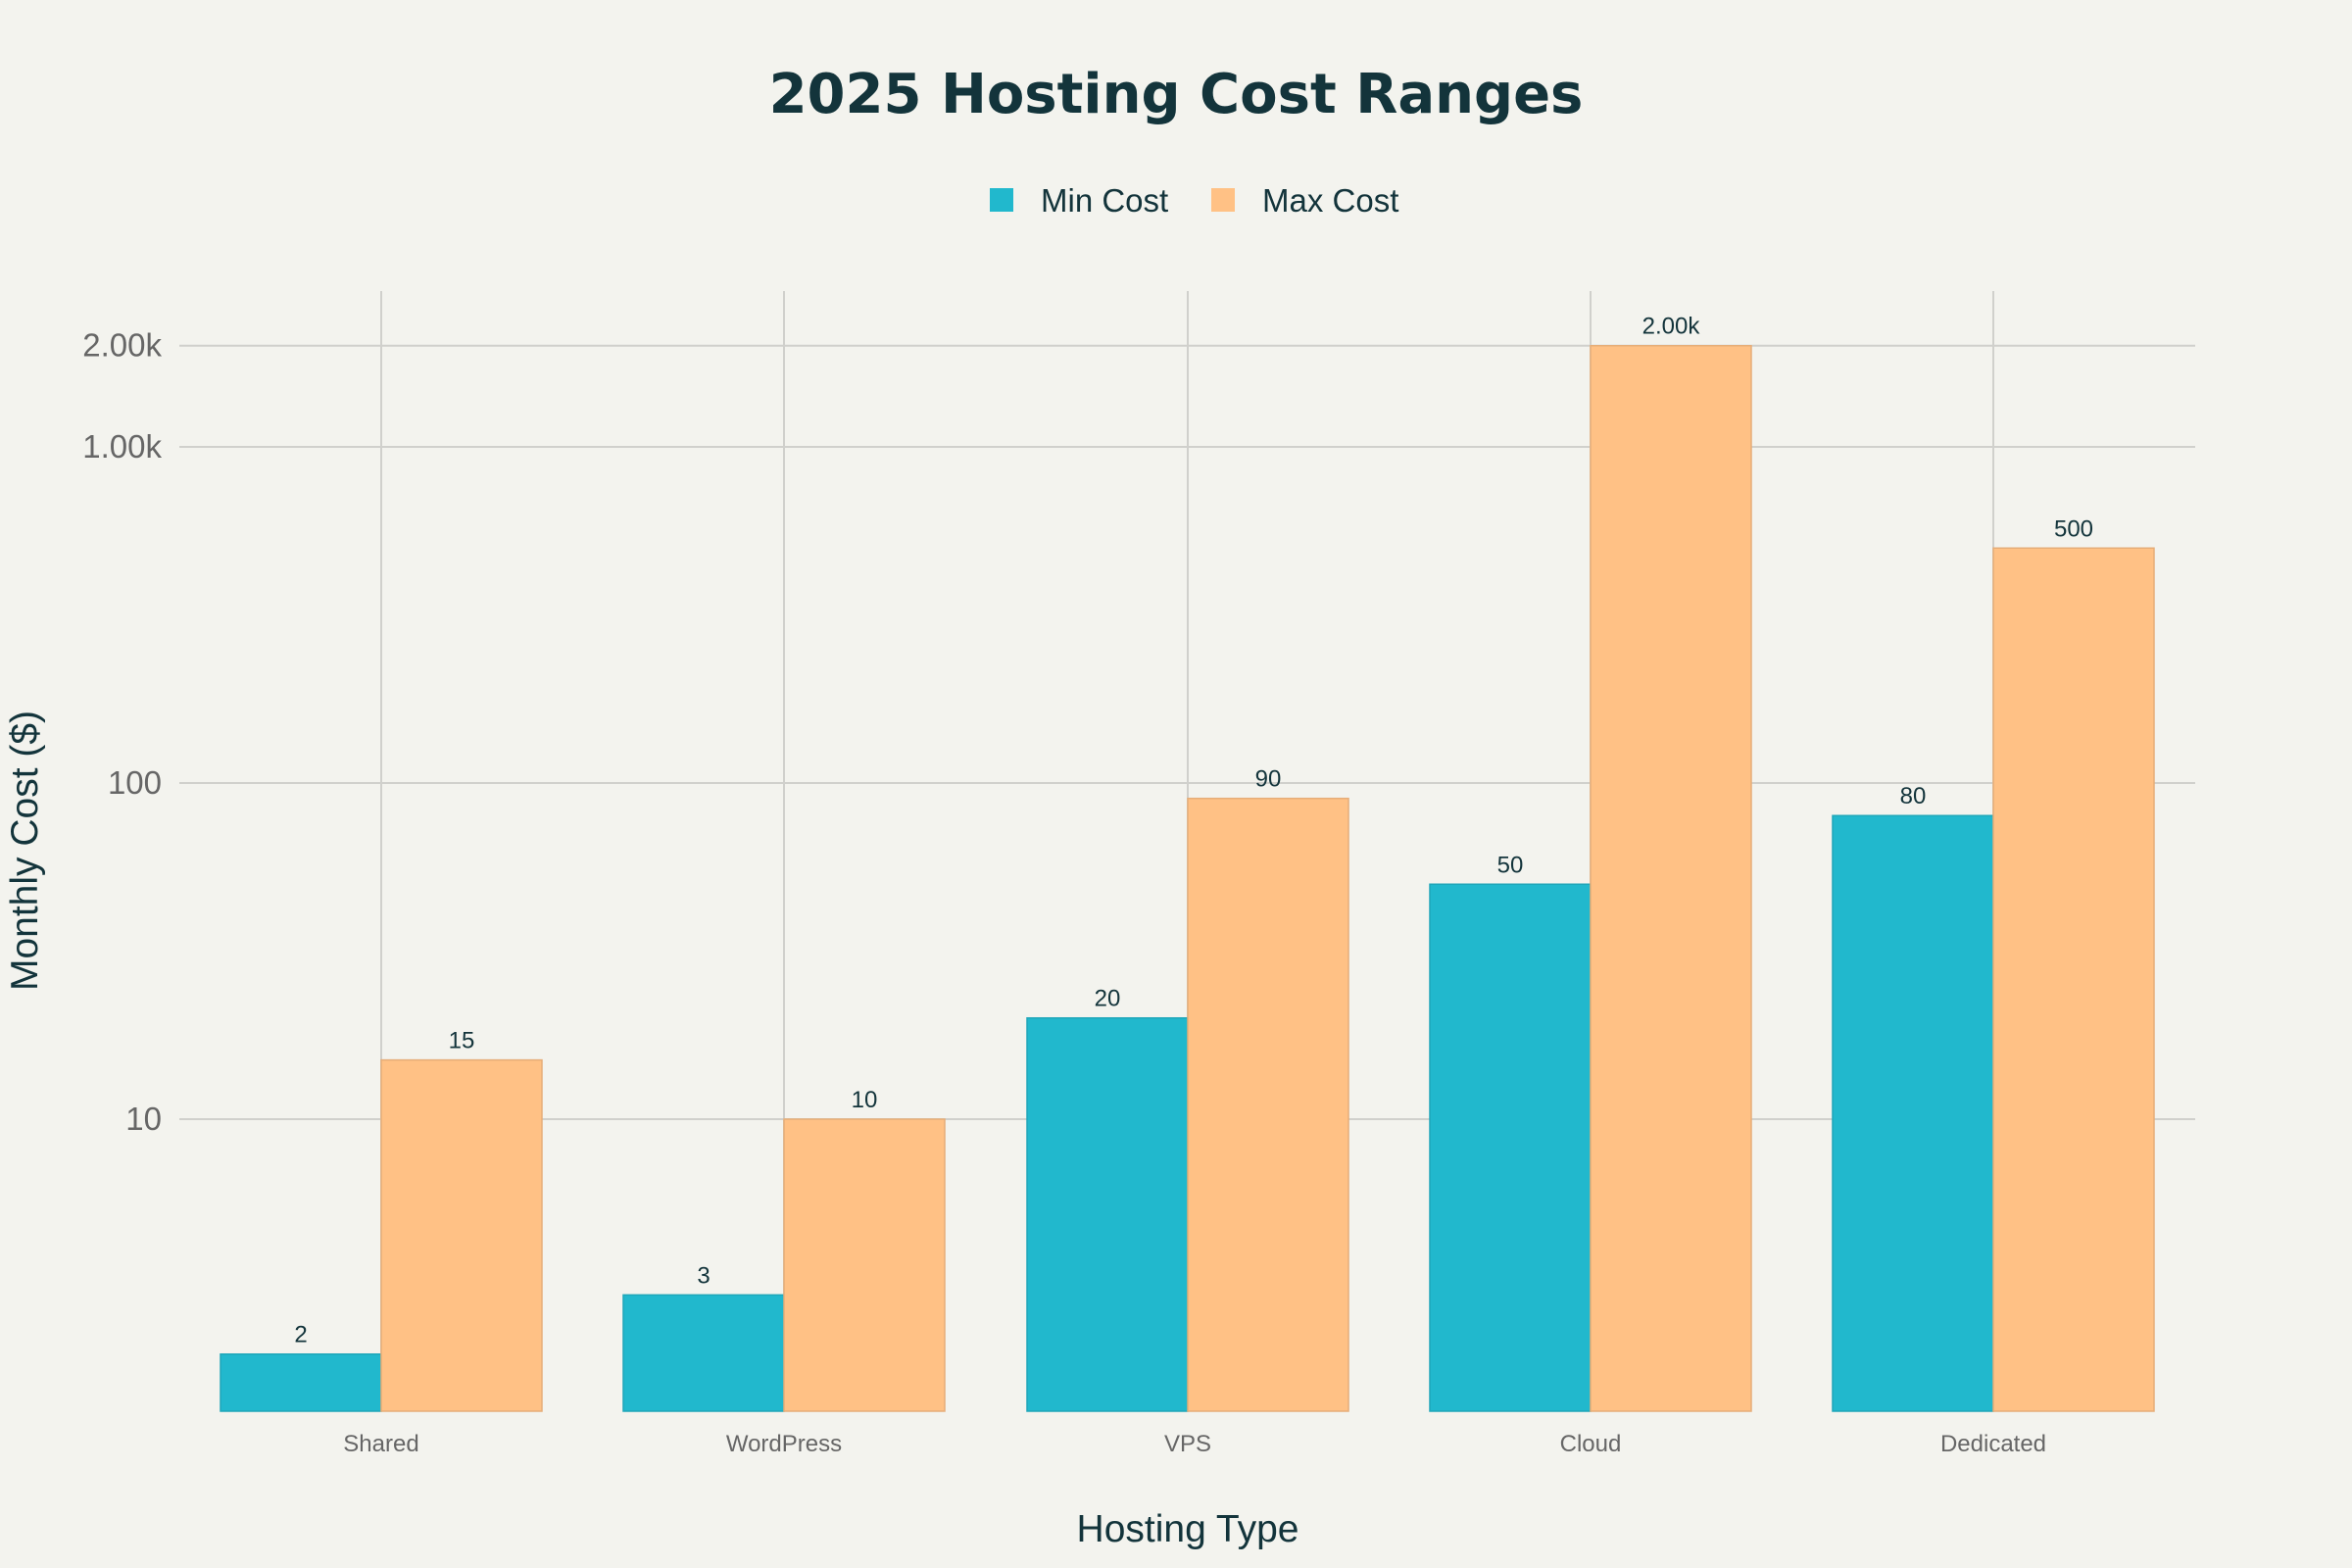  Describe the element at coordinates (25, 850) in the screenshot. I see `y-axis-title: Monthly Cost ($)` at that location.